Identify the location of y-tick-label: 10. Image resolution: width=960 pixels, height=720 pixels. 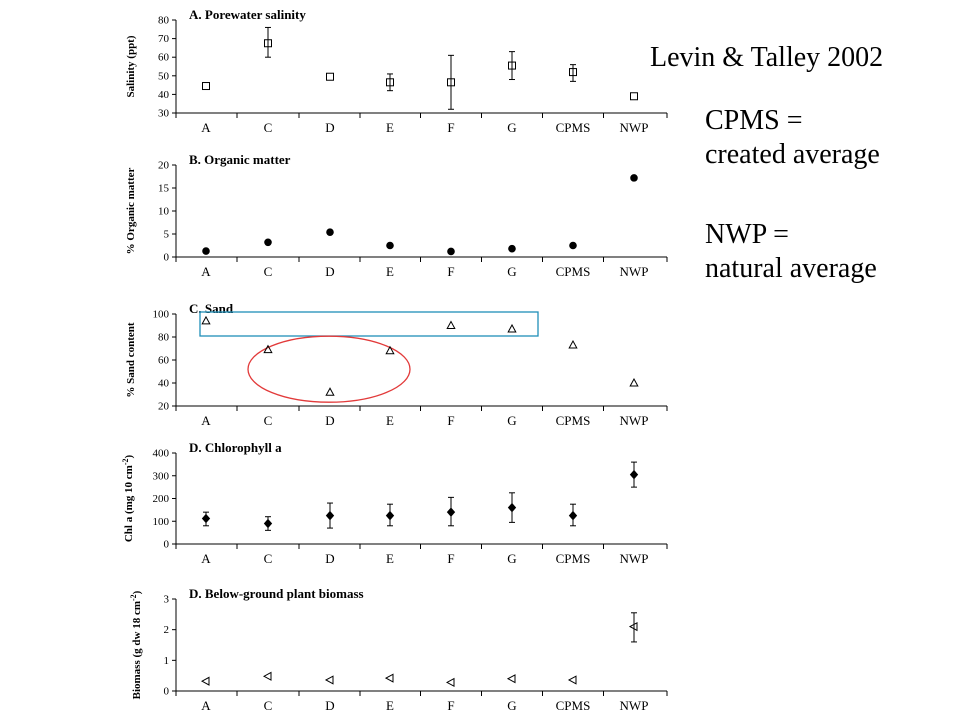
(164, 212).